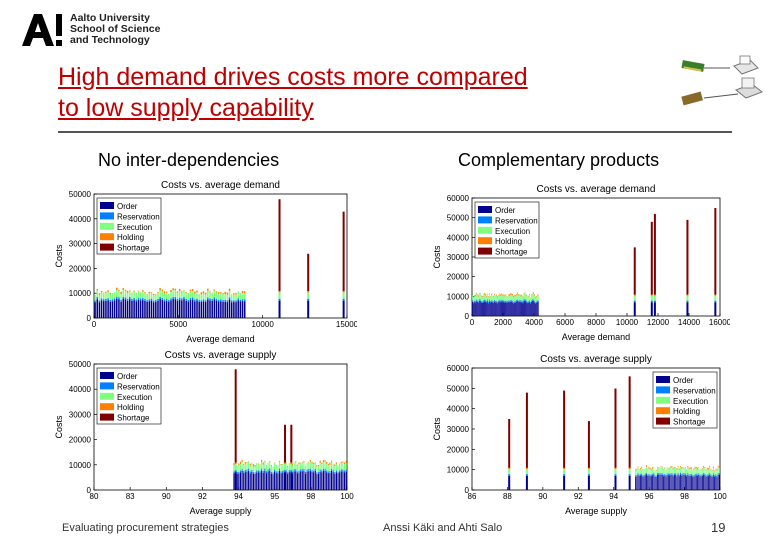  What do you see at coordinates (291, 463) in the screenshot?
I see `spike-segment-holding` at bounding box center [291, 463].